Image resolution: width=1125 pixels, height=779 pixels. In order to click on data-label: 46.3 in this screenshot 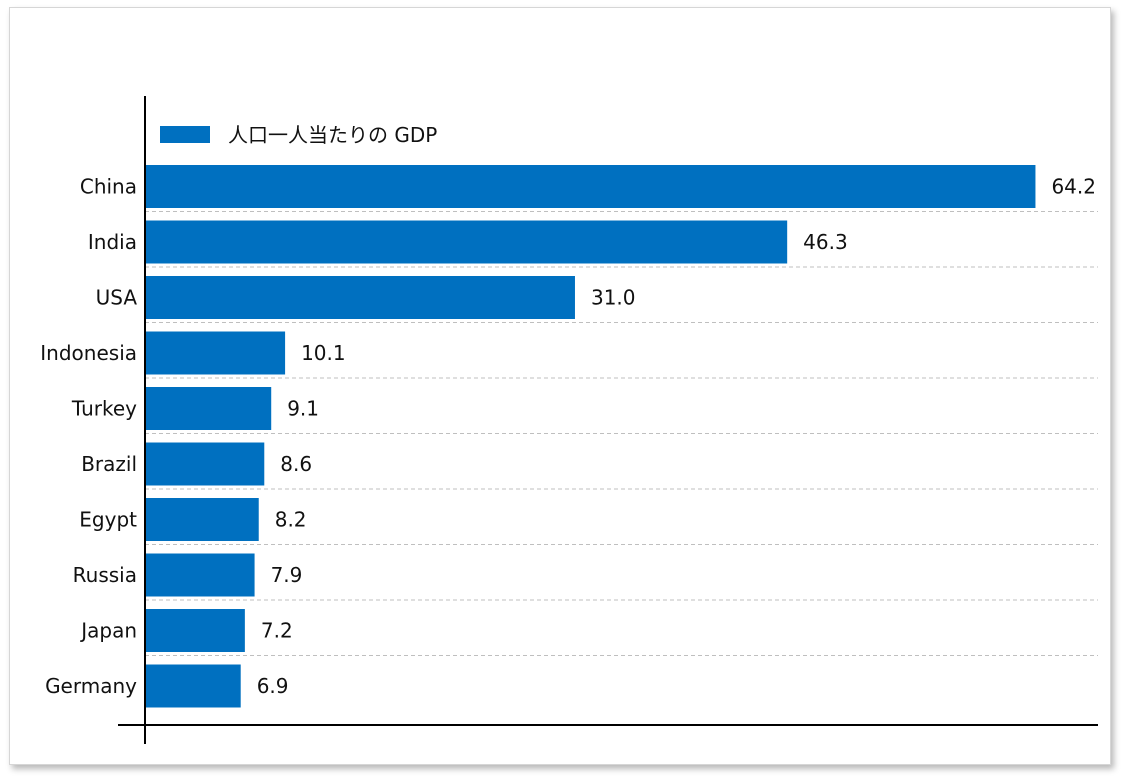, I will do `click(825, 242)`.